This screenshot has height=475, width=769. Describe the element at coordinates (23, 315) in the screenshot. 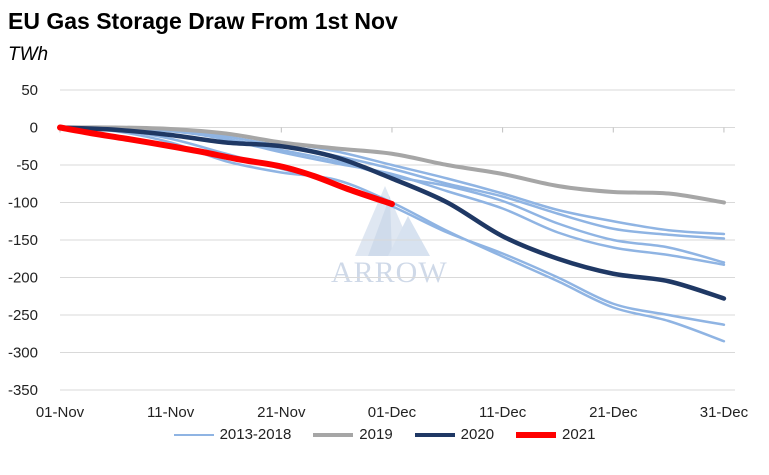

I see `y-tick-label: -250` at that location.